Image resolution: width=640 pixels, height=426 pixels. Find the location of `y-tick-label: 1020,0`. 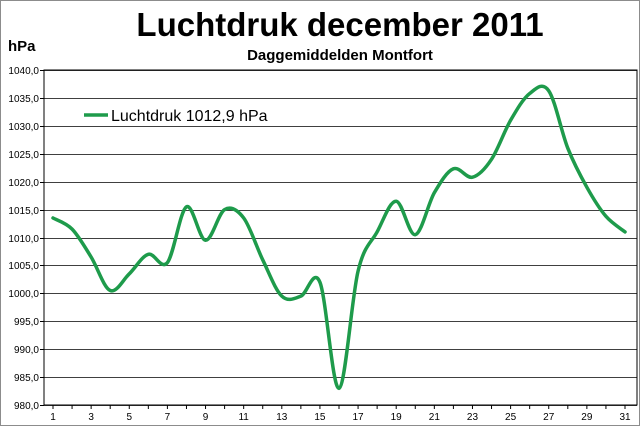

y-tick-label: 1020,0 is located at coordinates (23, 183).